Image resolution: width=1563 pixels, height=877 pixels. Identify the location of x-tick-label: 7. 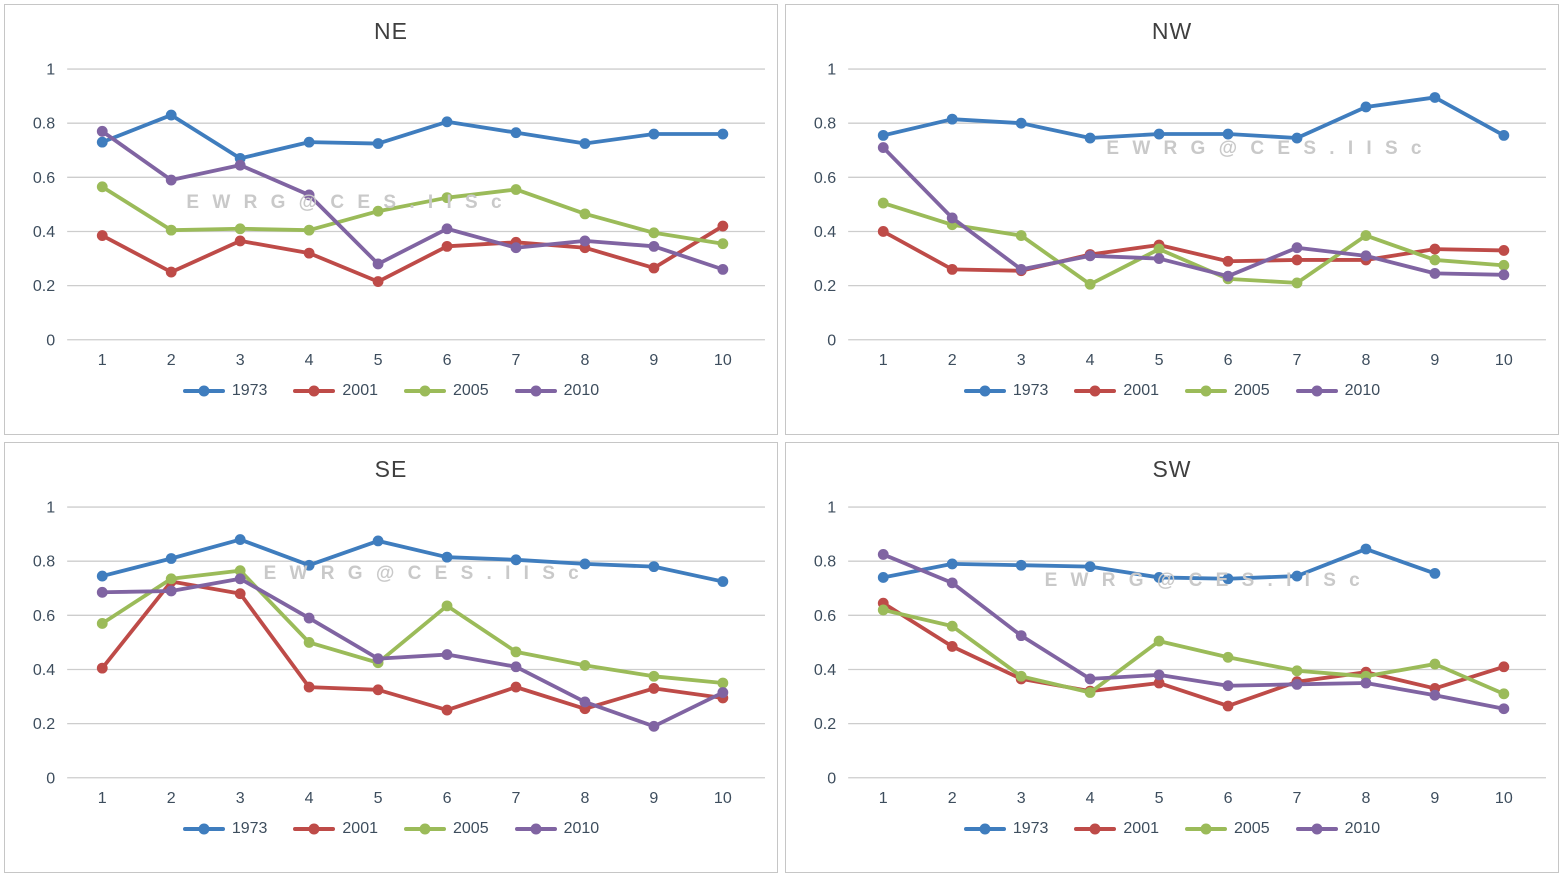
(516, 360).